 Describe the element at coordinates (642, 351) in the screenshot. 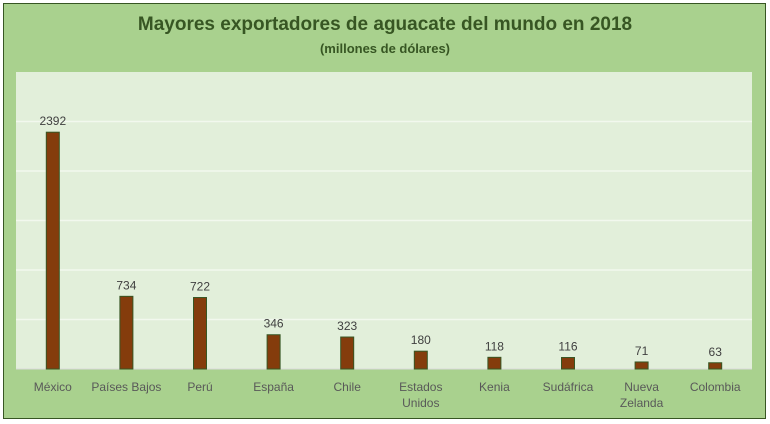

I see `data-label: 71` at that location.